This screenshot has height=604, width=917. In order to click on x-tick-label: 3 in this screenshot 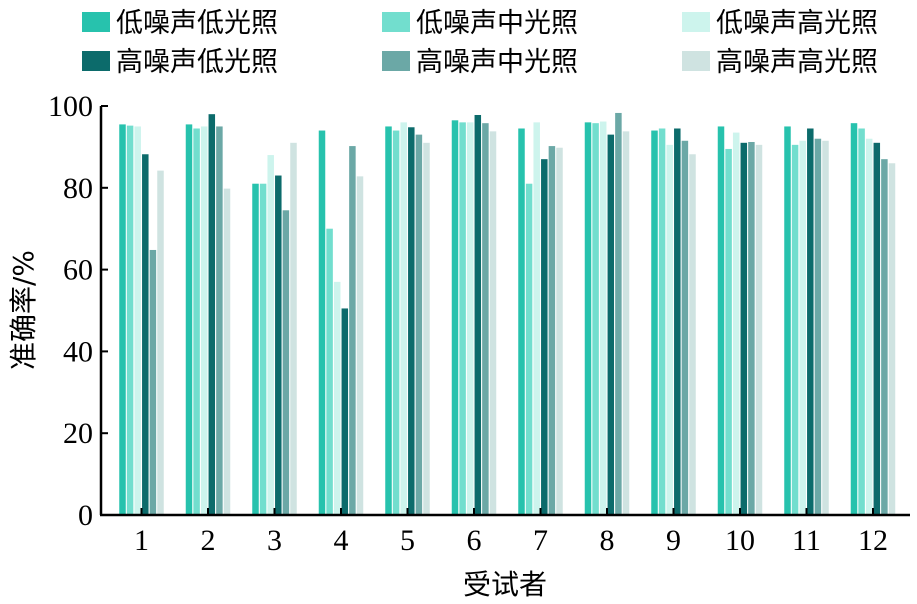, I will do `click(274, 540)`.